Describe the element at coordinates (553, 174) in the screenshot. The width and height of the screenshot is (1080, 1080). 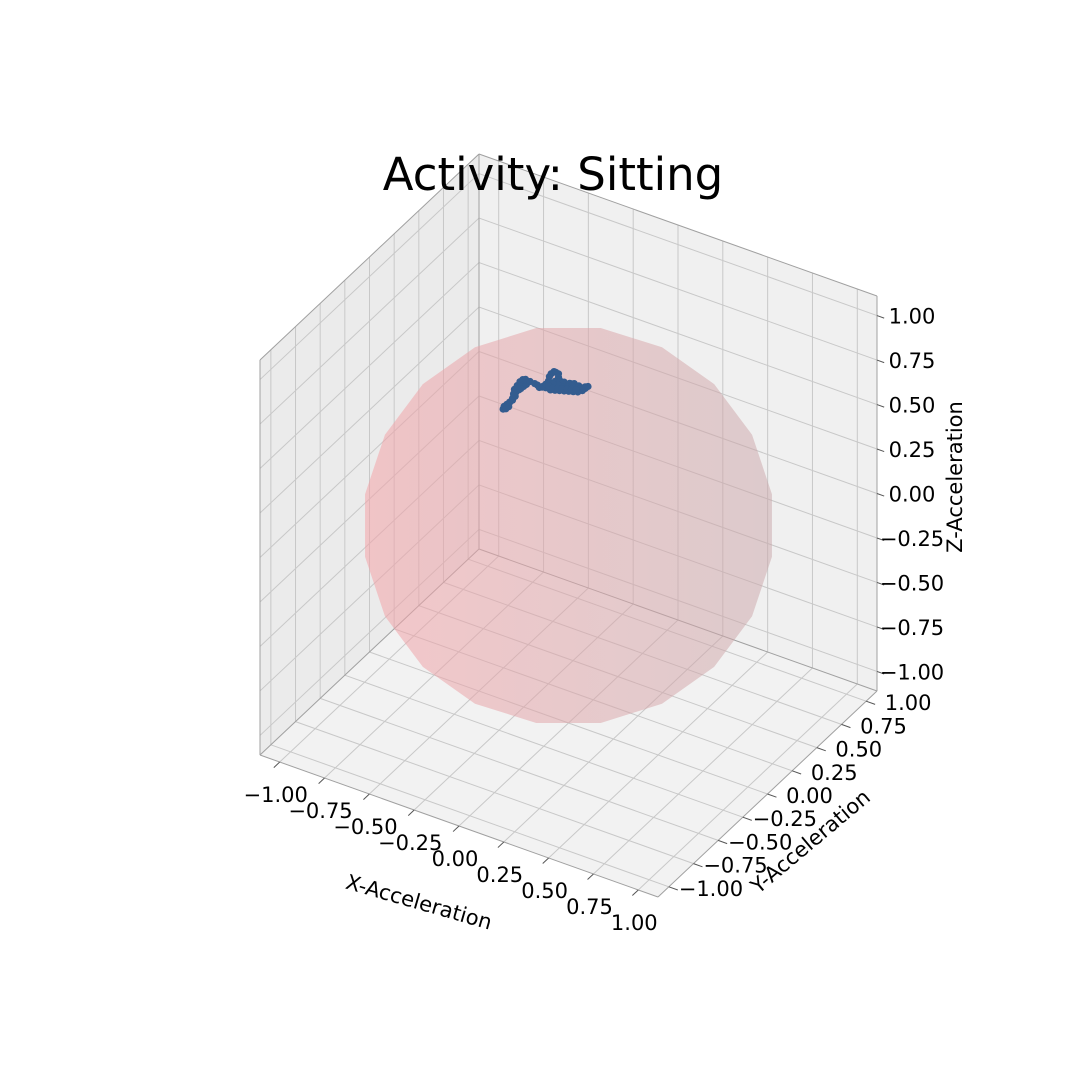
I see `chart-title: Activity: Sitting` at that location.